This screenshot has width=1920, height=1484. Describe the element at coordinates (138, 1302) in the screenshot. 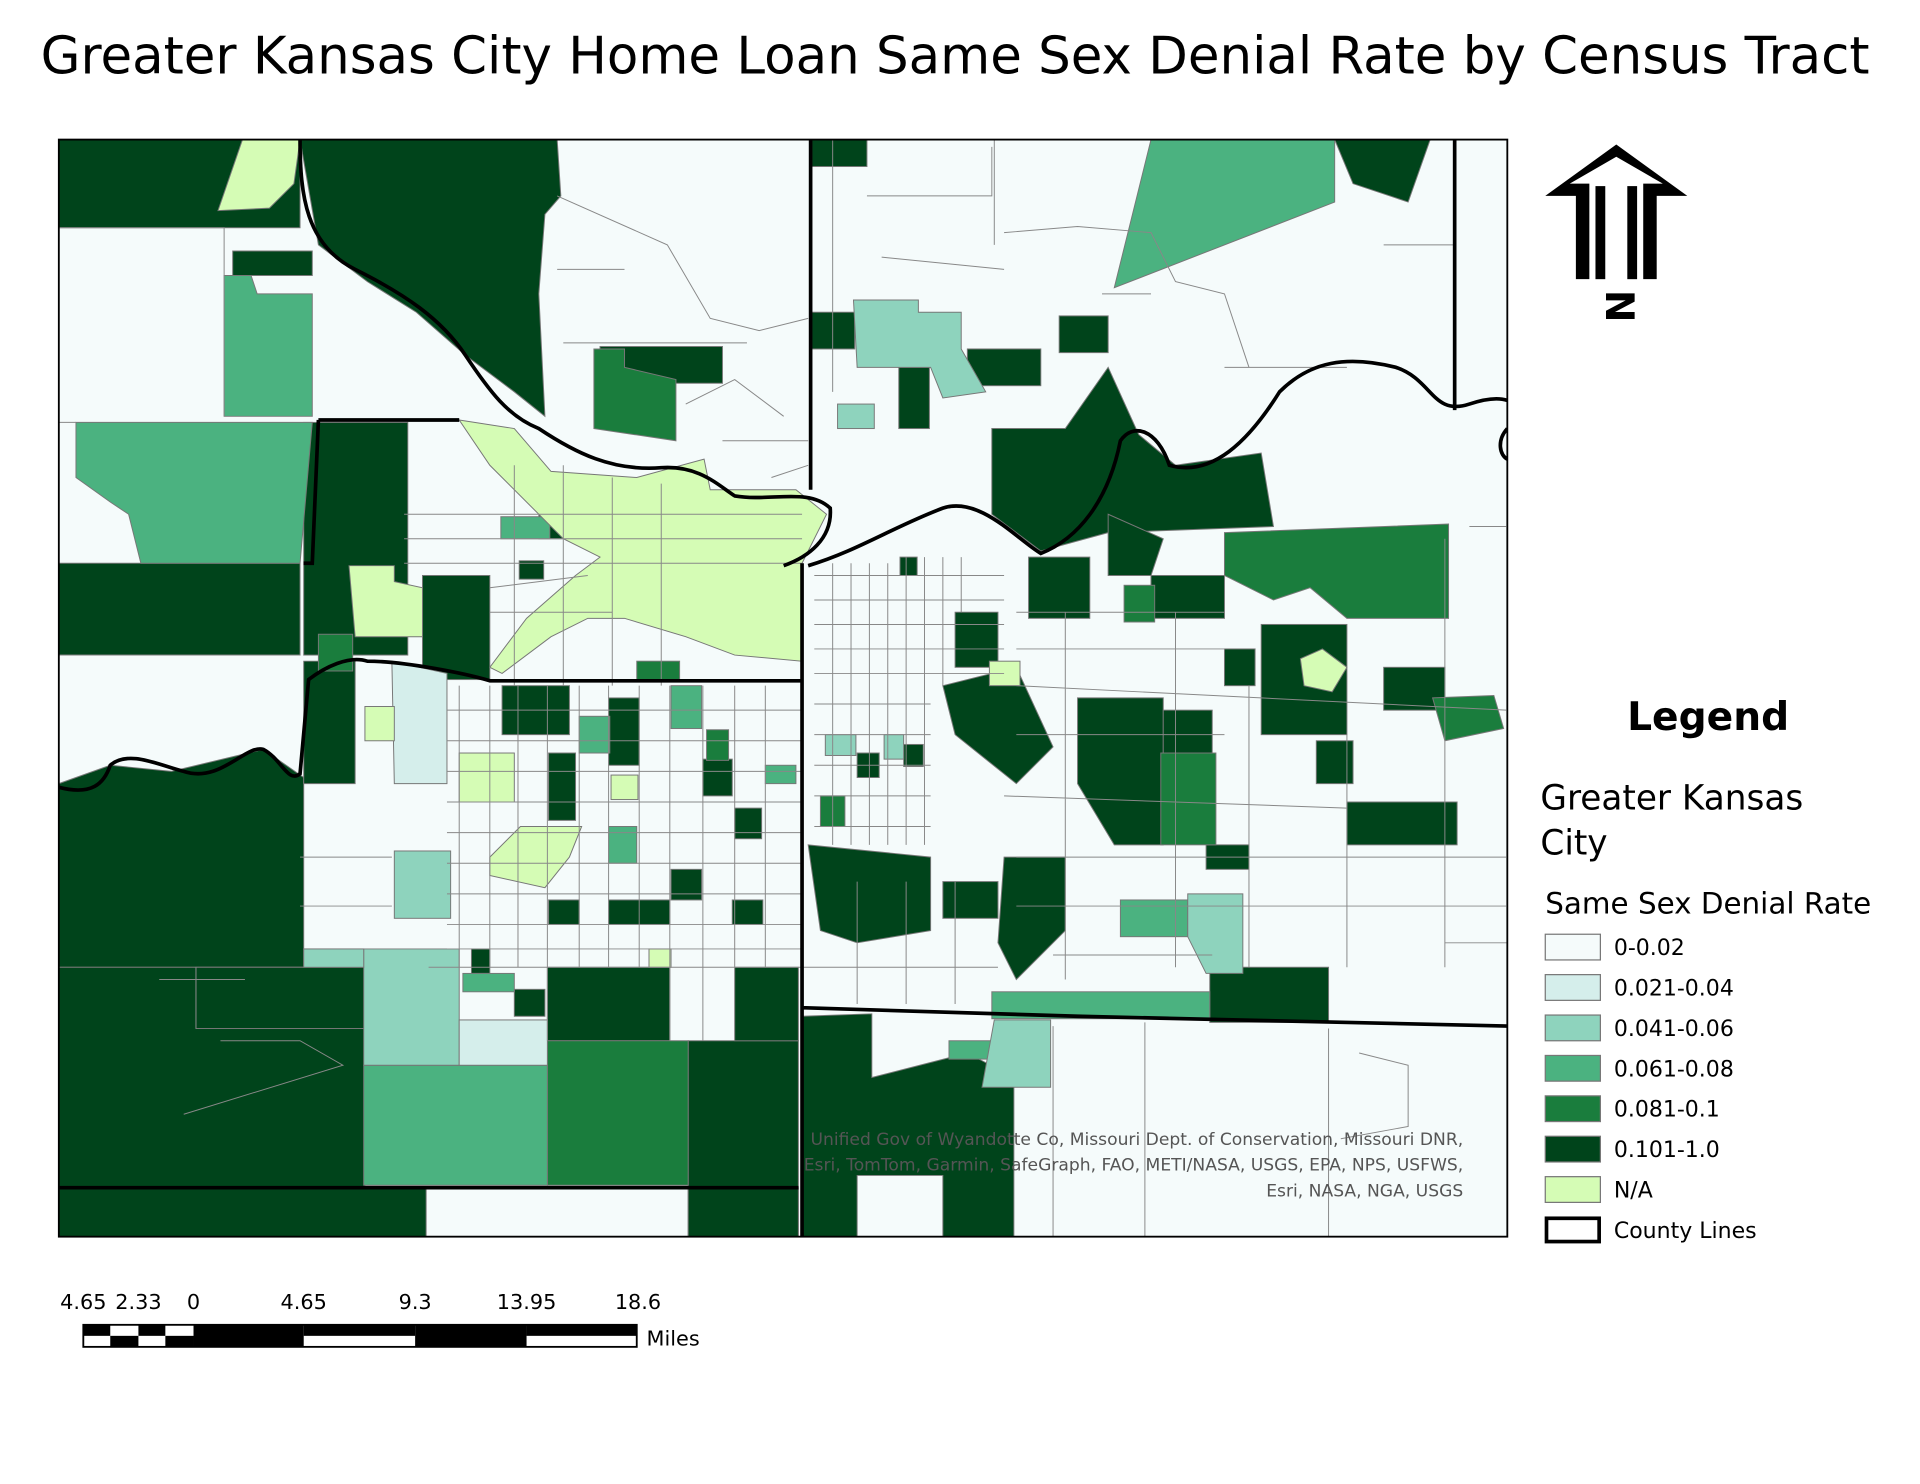

I see `scale-label: 2.33` at that location.